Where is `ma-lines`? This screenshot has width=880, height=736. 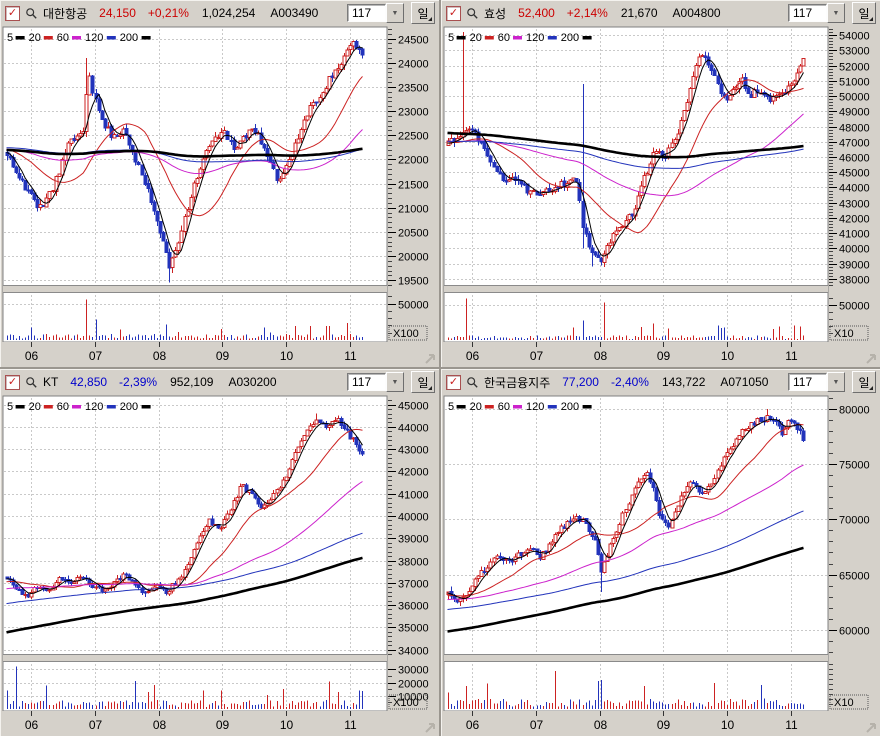
ma-lines is located at coordinates (625, 525).